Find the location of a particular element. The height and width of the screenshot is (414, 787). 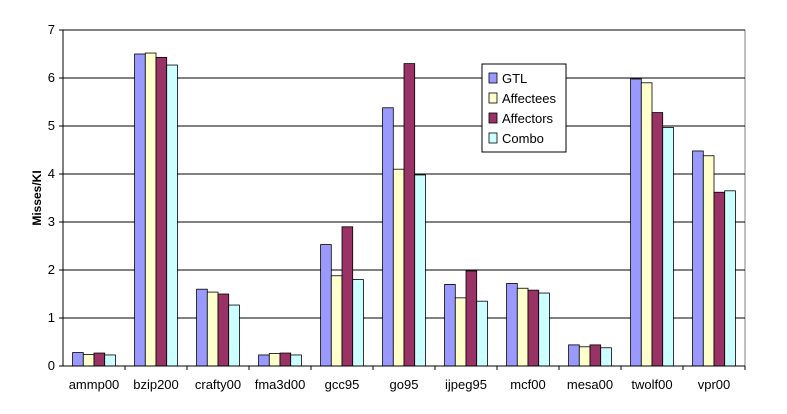

bar-affectees-mesa00 is located at coordinates (584, 356).